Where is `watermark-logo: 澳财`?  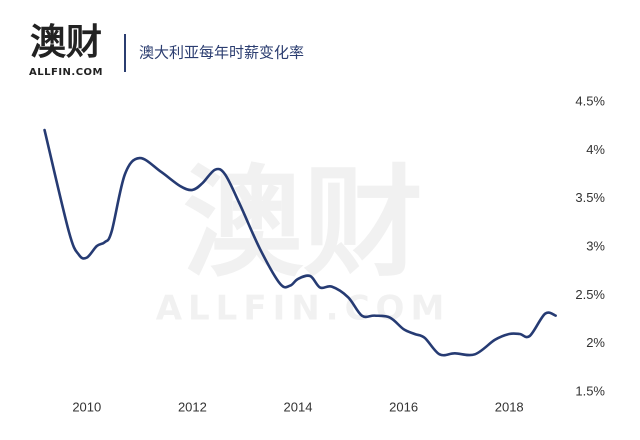 watermark-logo: 澳财 is located at coordinates (303, 224).